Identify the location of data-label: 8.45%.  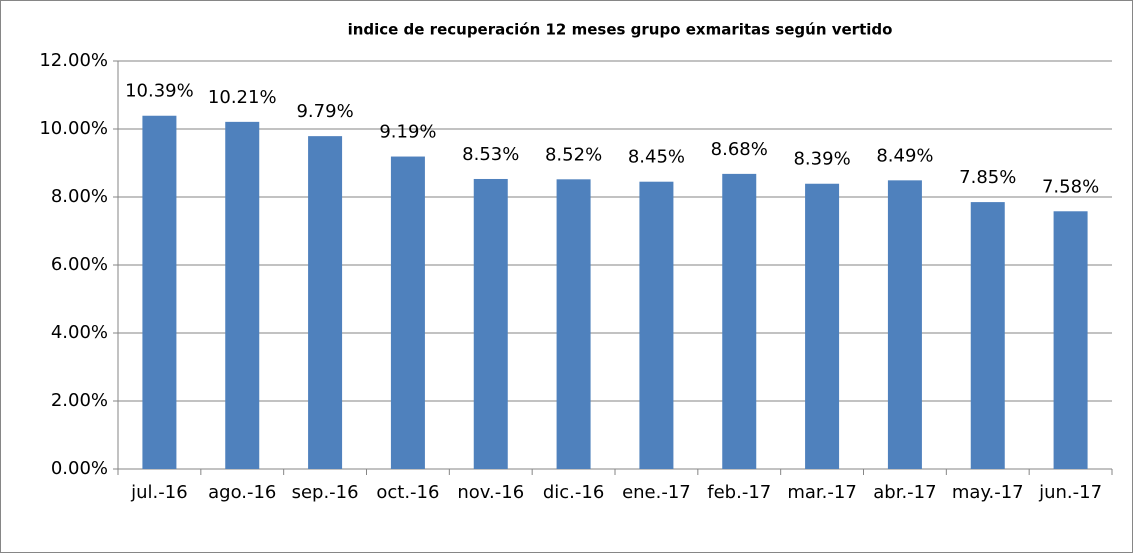
(656, 157).